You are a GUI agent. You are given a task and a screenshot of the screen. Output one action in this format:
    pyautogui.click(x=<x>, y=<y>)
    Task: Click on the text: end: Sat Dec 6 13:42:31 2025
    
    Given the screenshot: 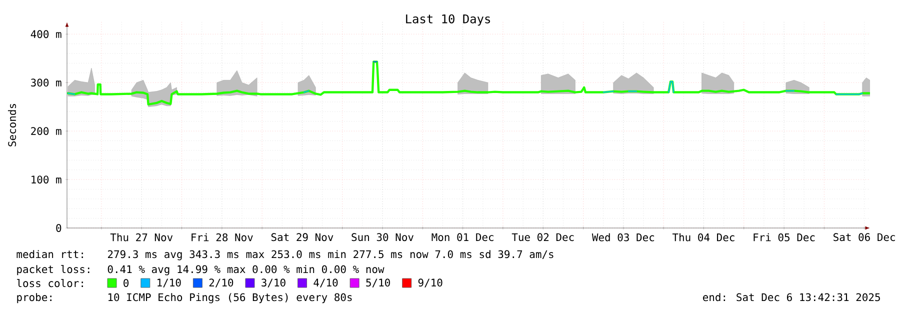 What is the action you would take?
    pyautogui.click(x=791, y=297)
    